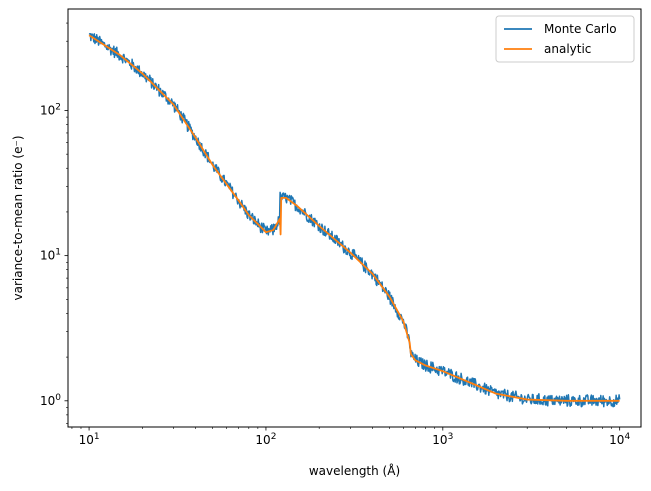 This screenshot has width=651, height=491. I want to click on y-tick-label: 100, so click(50, 400).